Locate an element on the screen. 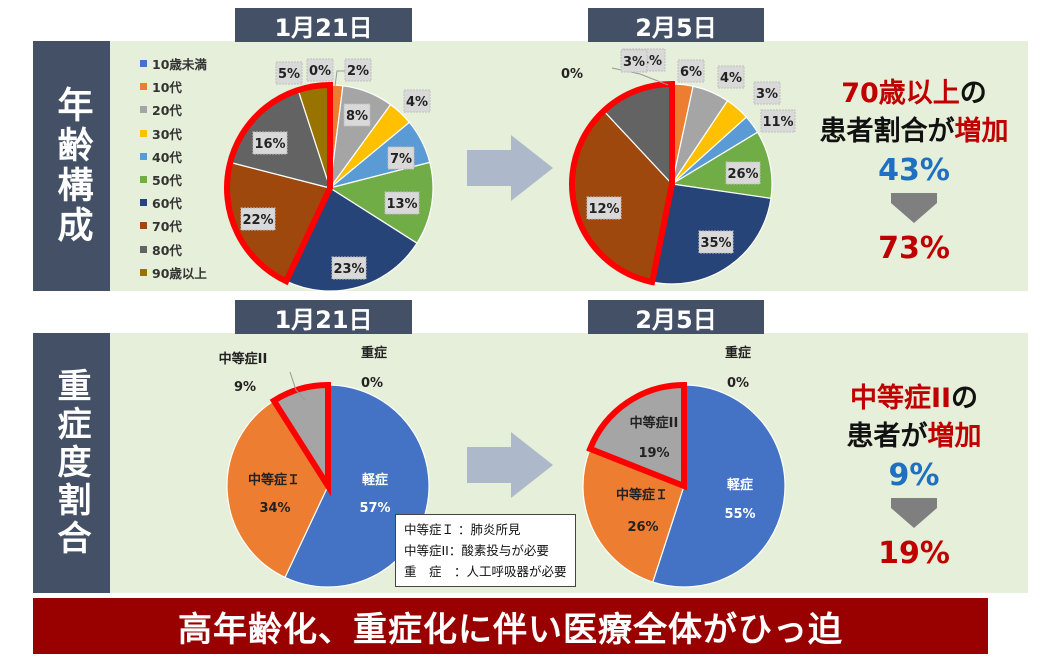  age-callout-emphasis: 増加 is located at coordinates (981, 131).